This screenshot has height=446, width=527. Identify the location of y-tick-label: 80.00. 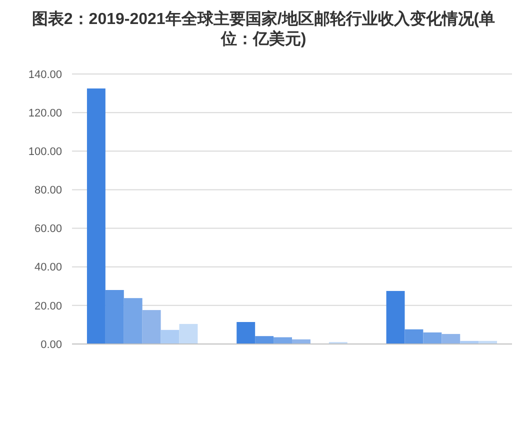
(48, 190).